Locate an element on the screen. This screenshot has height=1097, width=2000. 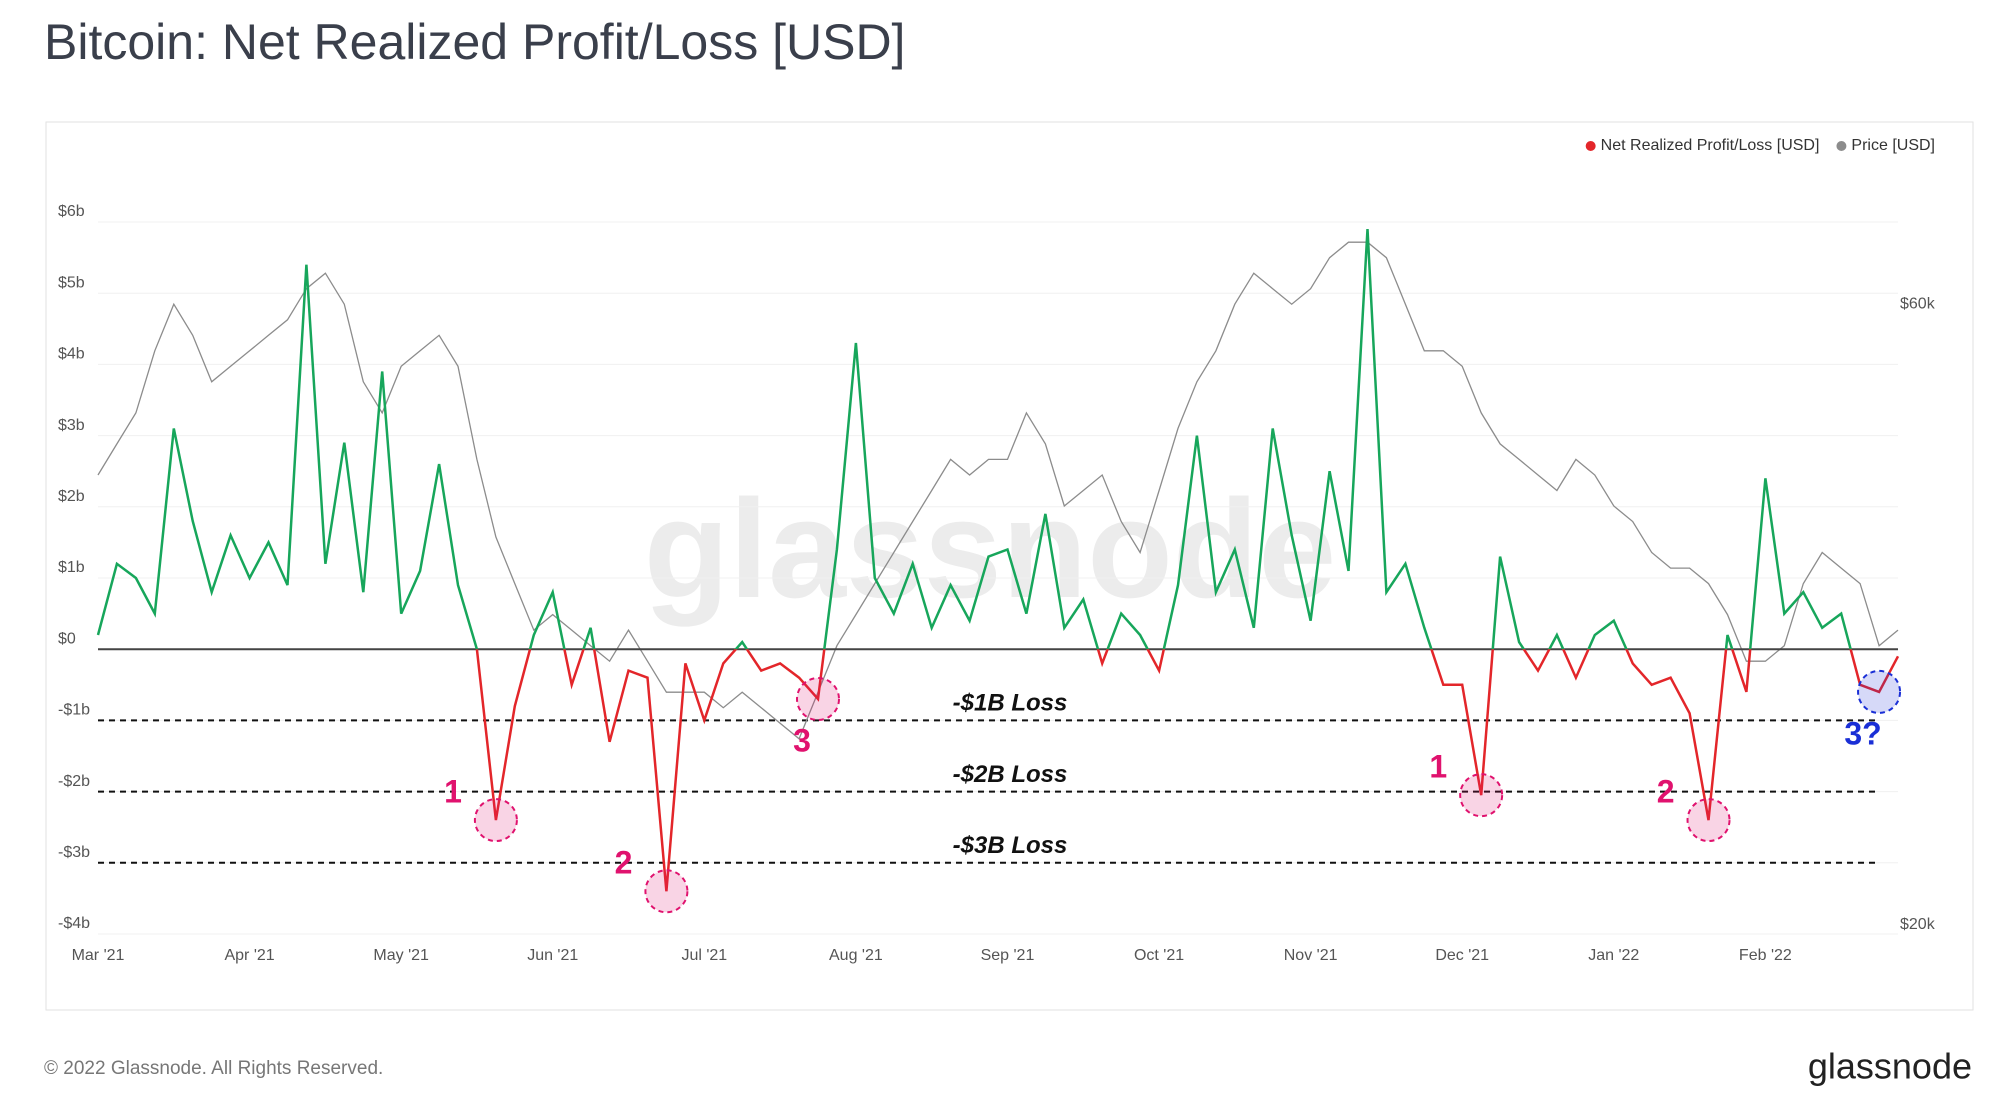
x-tick-label: May '21 is located at coordinates (401, 955).